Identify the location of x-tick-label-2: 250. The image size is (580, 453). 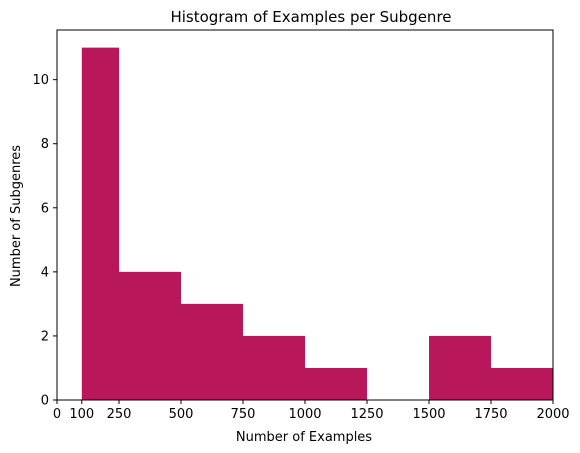
(119, 414).